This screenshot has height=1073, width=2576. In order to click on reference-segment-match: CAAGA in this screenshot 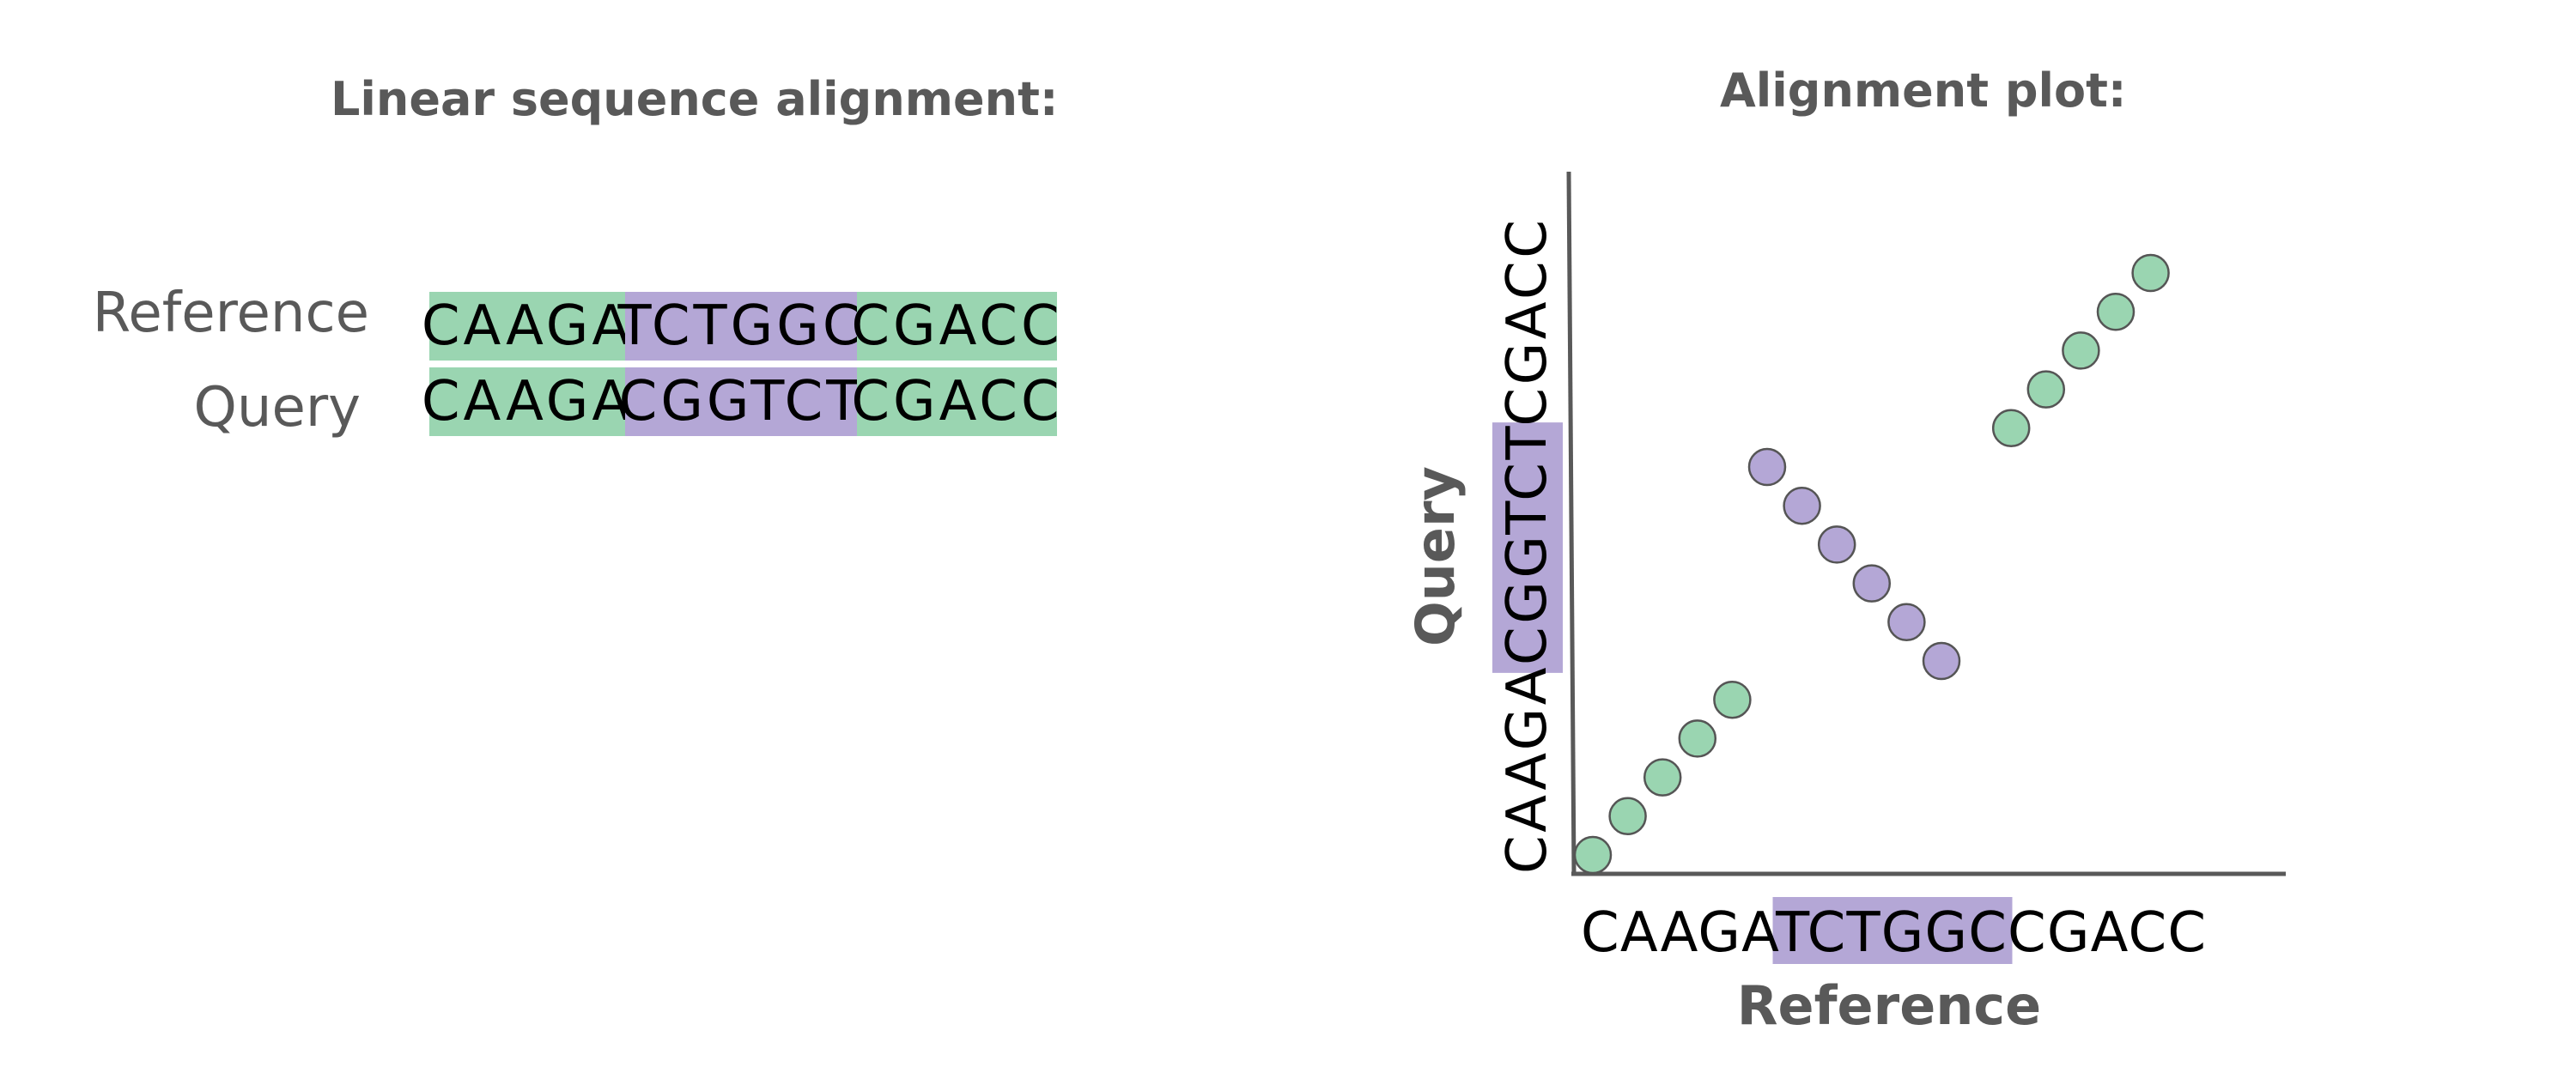, I will do `click(525, 326)`.